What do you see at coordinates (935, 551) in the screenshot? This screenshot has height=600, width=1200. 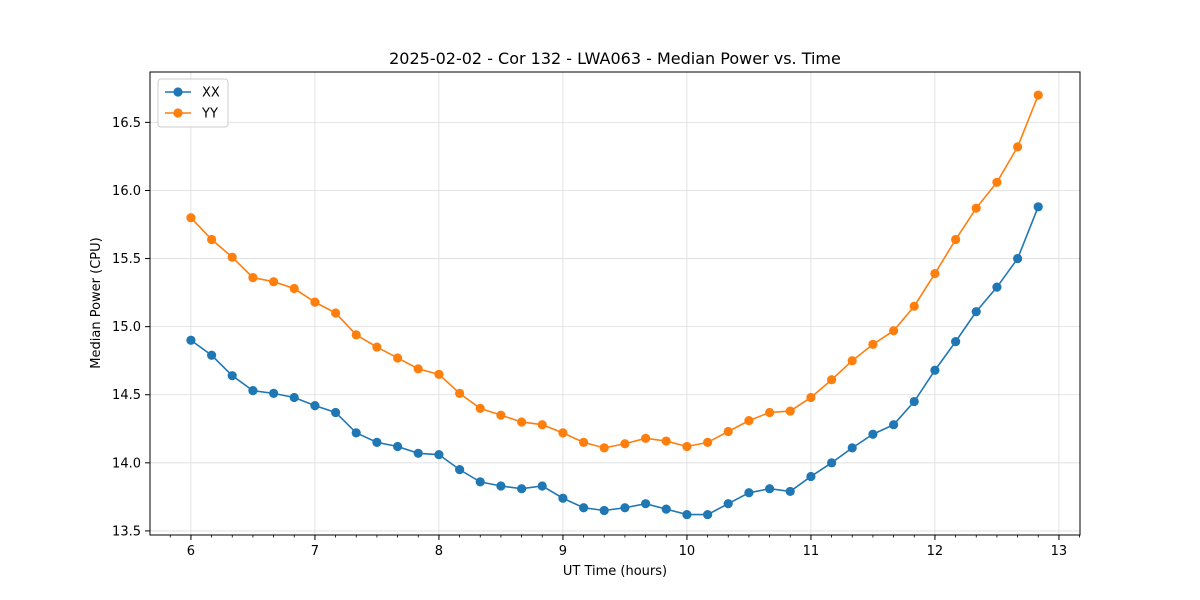 I see `x-tick-label: 12` at bounding box center [935, 551].